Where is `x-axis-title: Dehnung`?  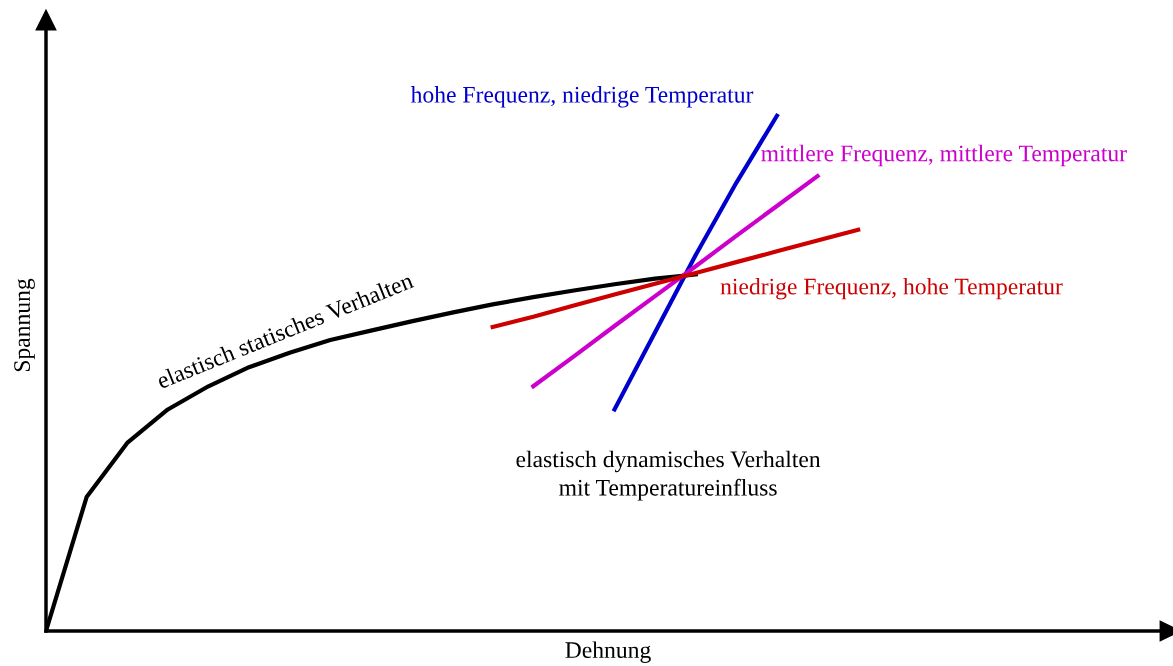
x-axis-title: Dehnung is located at coordinates (608, 652).